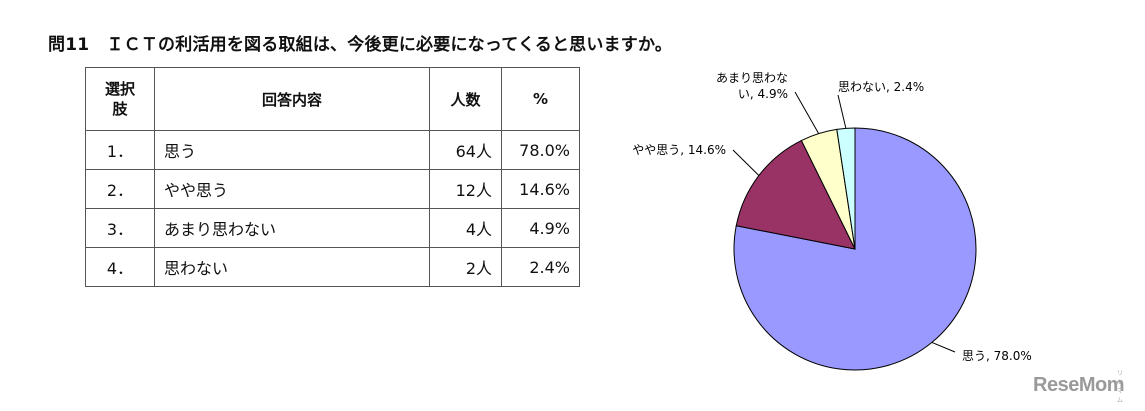 The height and width of the screenshot is (411, 1145). What do you see at coordinates (540, 267) in the screenshot?
I see `row-percent: 2.4%` at bounding box center [540, 267].